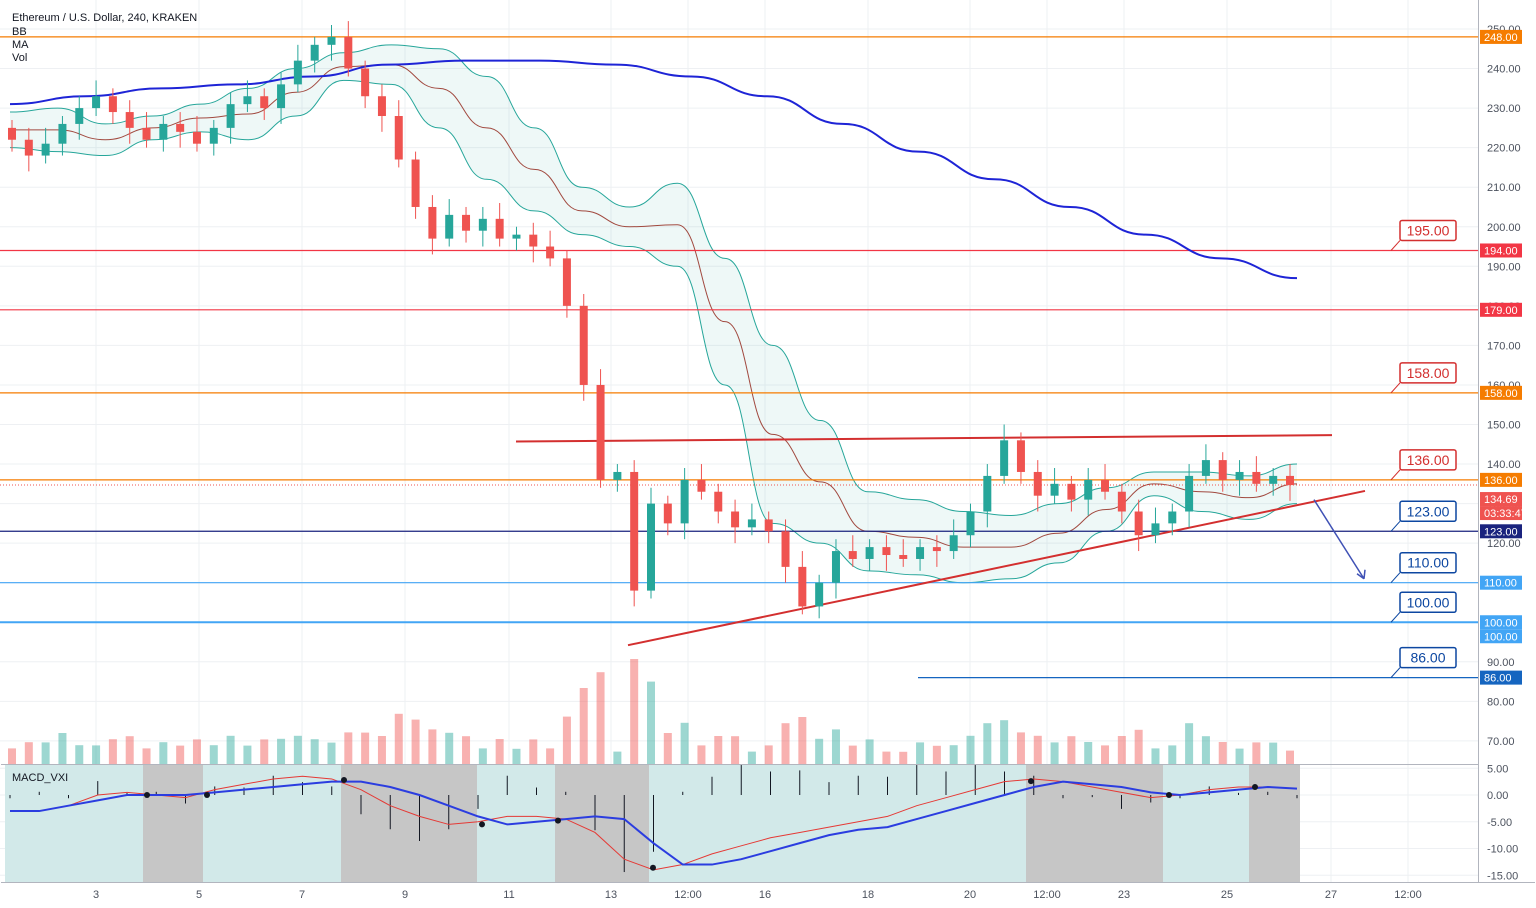 Image resolution: width=1536 pixels, height=908 pixels. I want to click on time-tick-label: 27, so click(1331, 895).